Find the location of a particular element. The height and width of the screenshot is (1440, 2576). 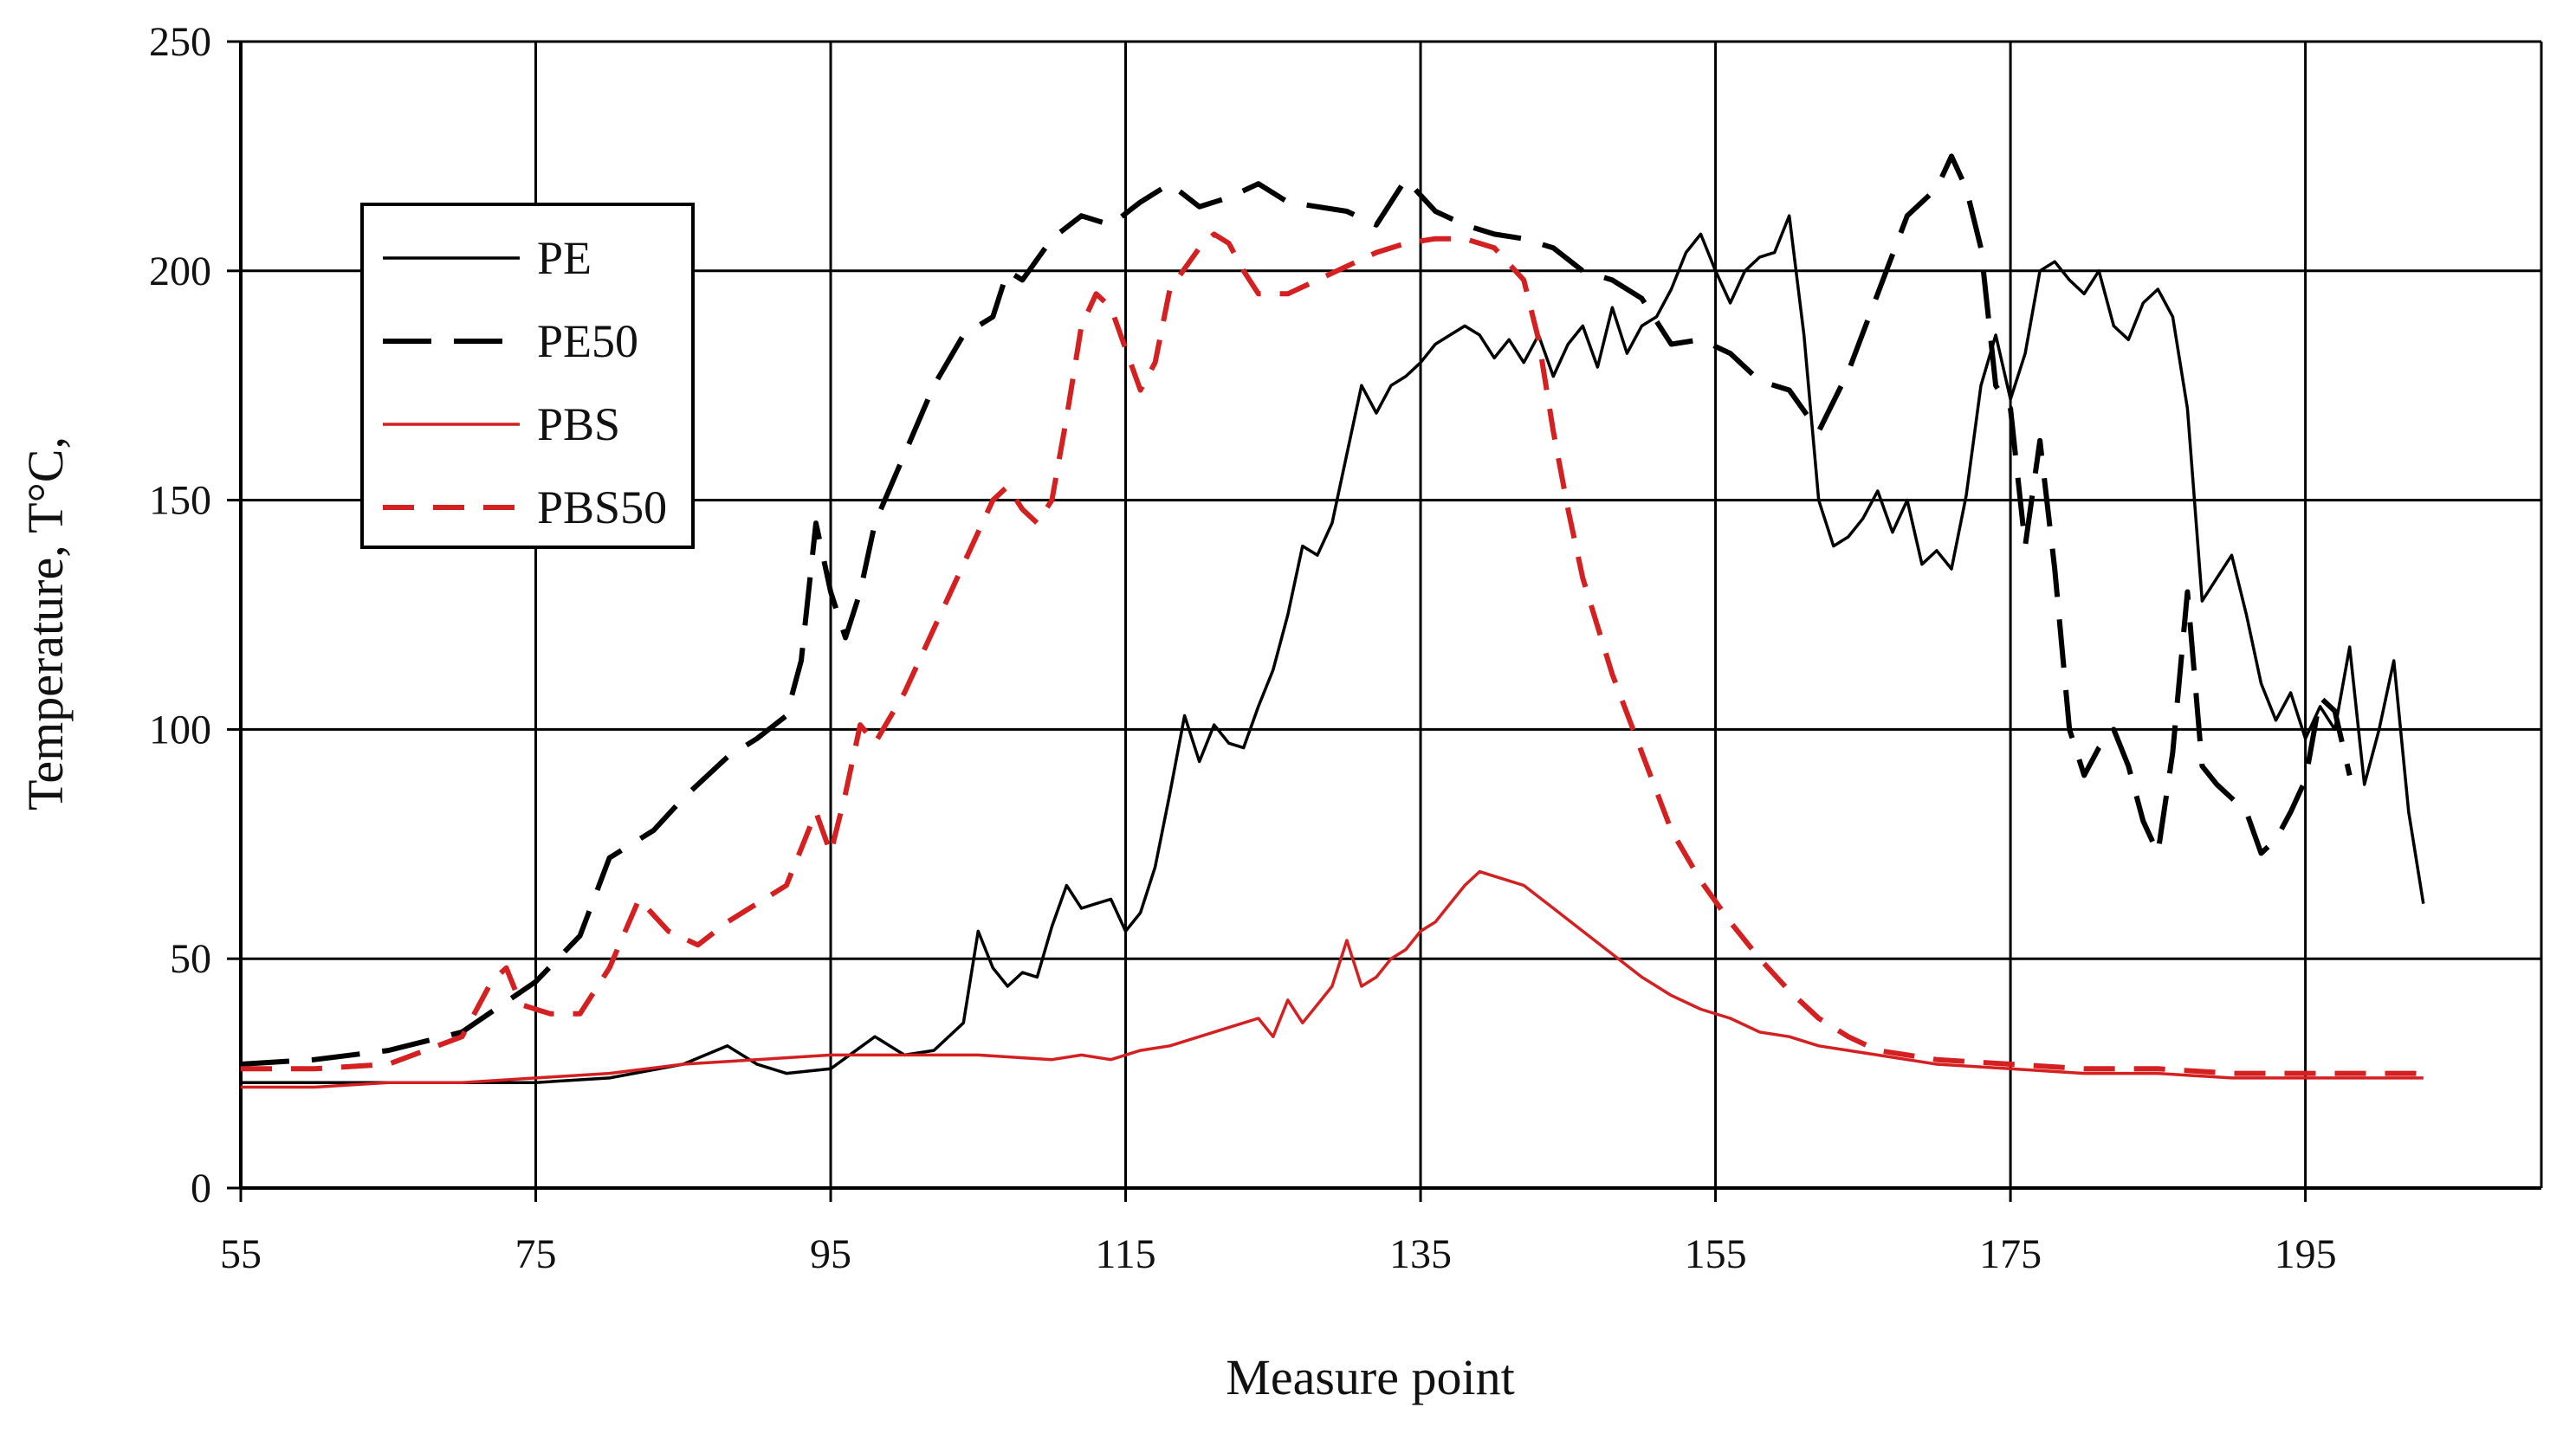

y-tick-label: 250 is located at coordinates (180, 42).